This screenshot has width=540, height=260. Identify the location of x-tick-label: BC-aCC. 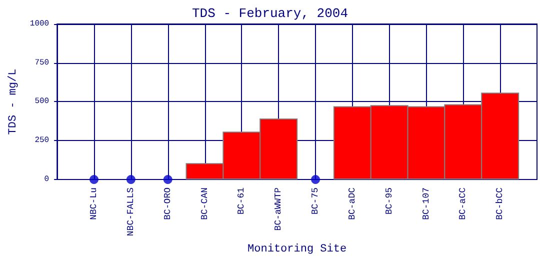
(463, 203).